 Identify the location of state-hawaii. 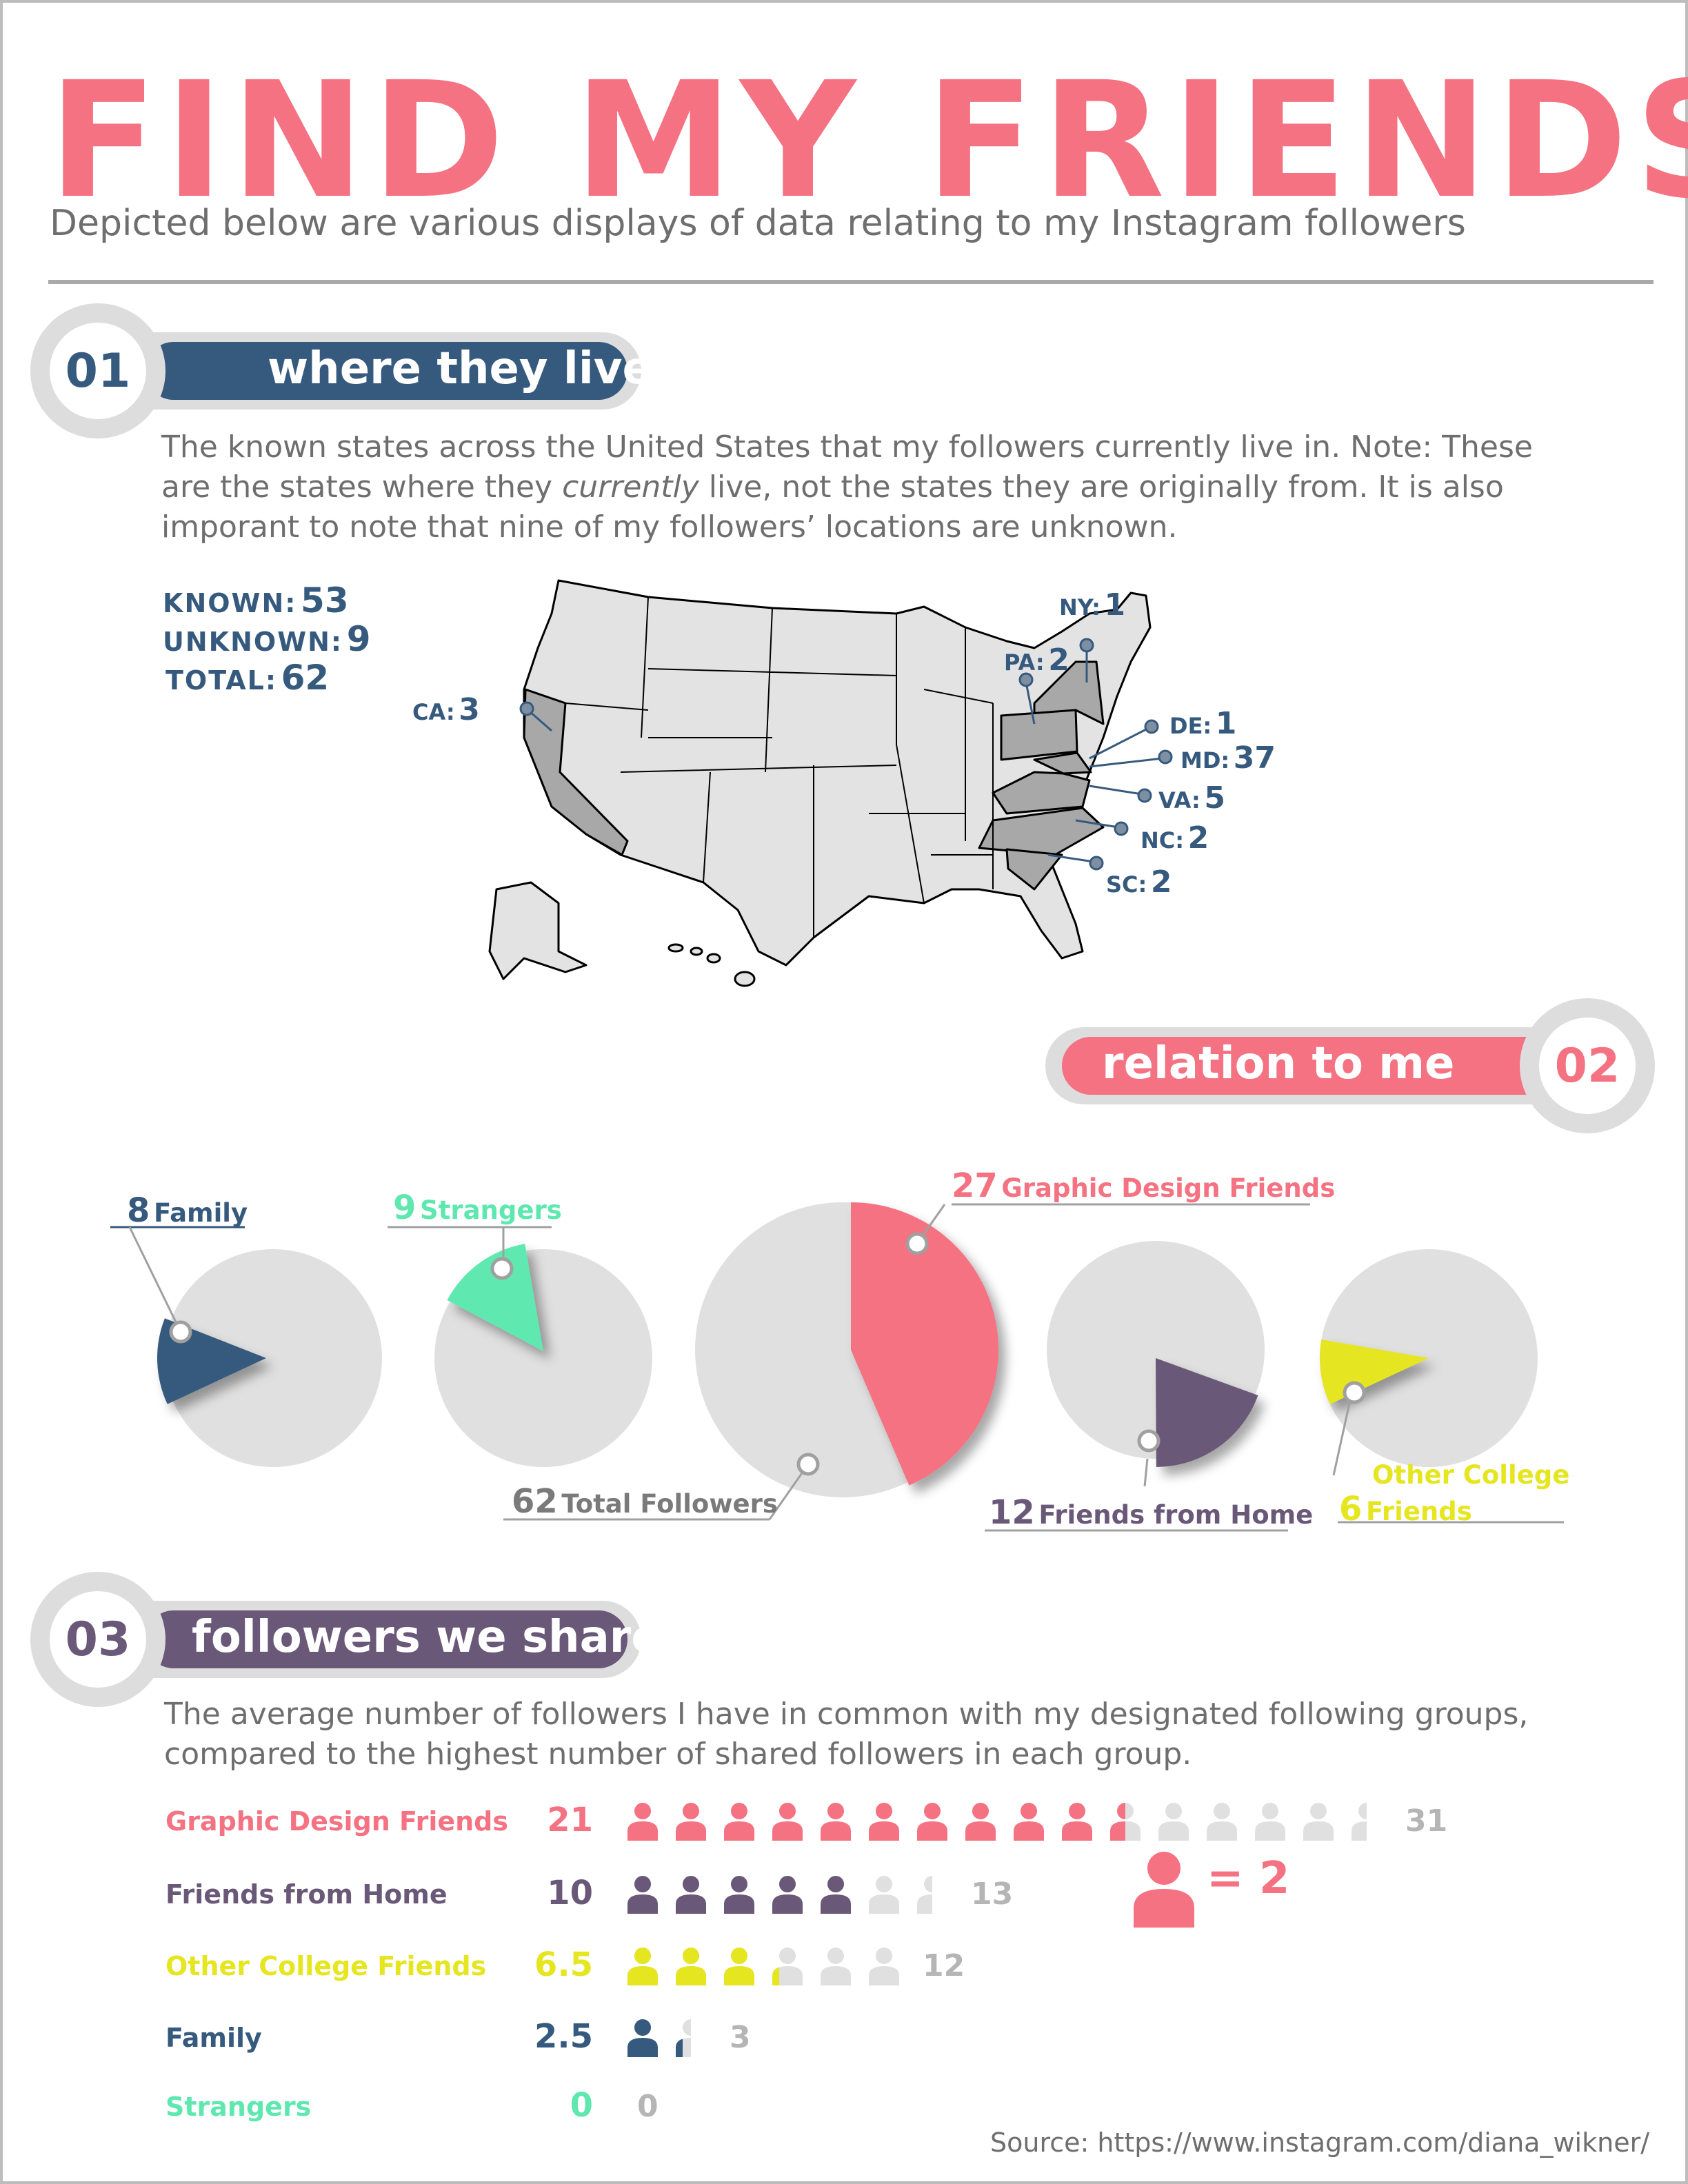
(712, 965).